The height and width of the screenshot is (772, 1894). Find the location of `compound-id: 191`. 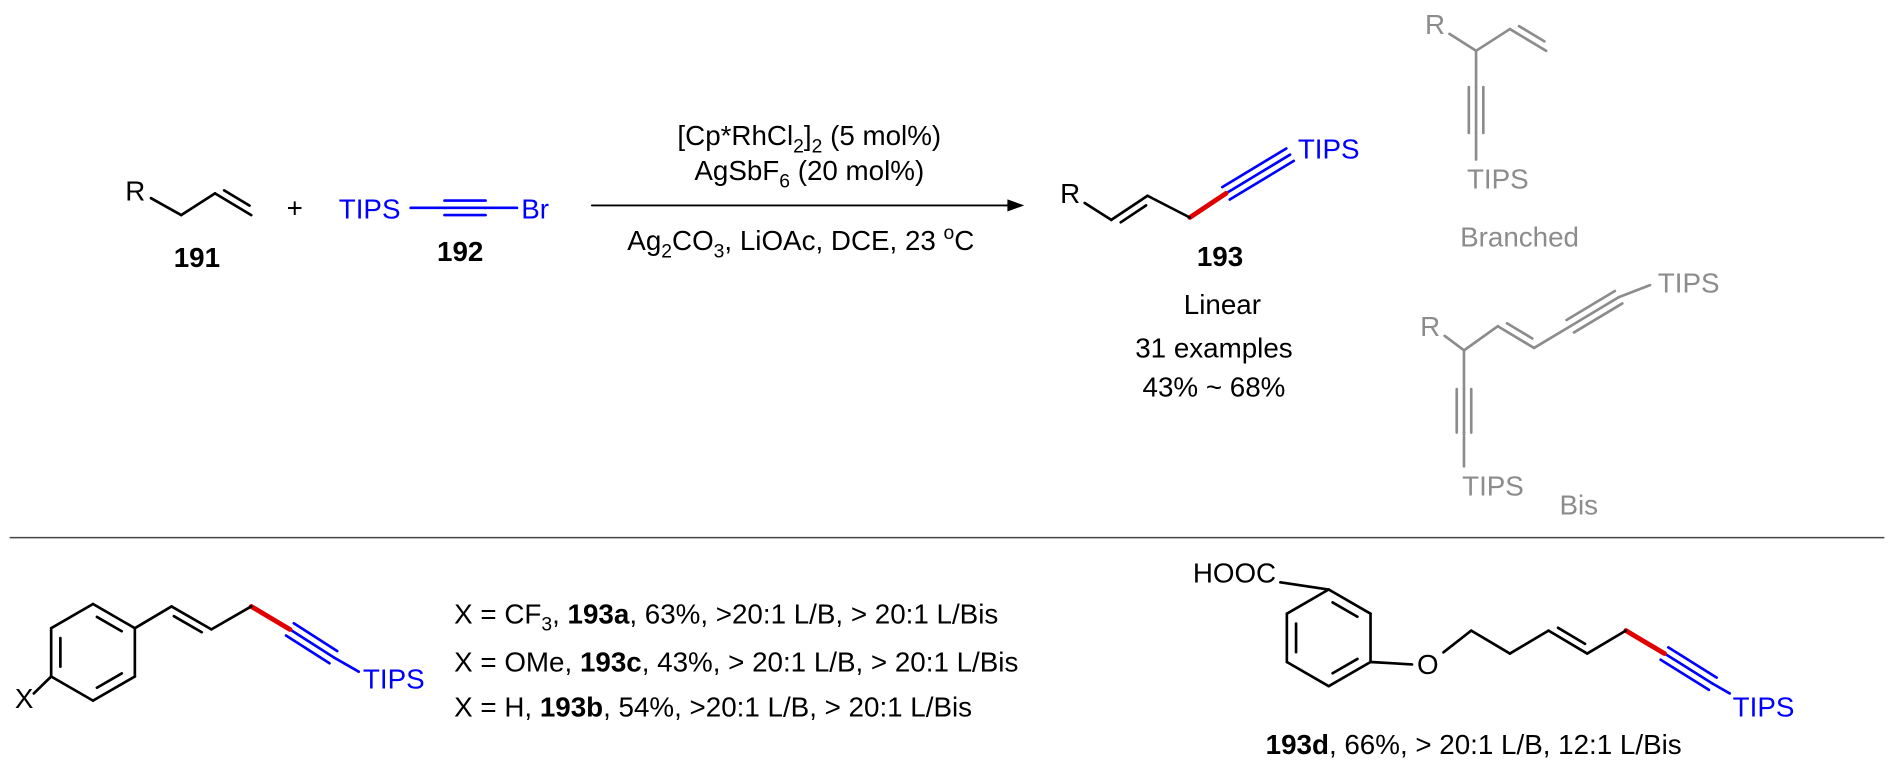

compound-id: 191 is located at coordinates (197, 257).